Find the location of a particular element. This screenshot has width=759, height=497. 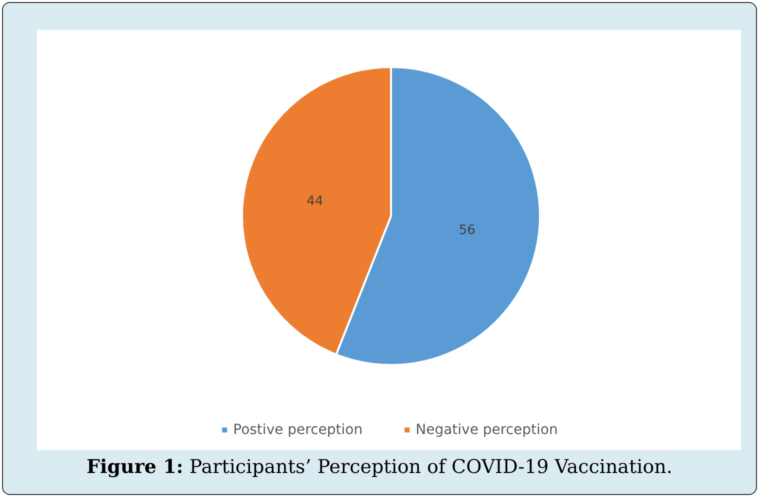

data-label: 56 is located at coordinates (467, 230).